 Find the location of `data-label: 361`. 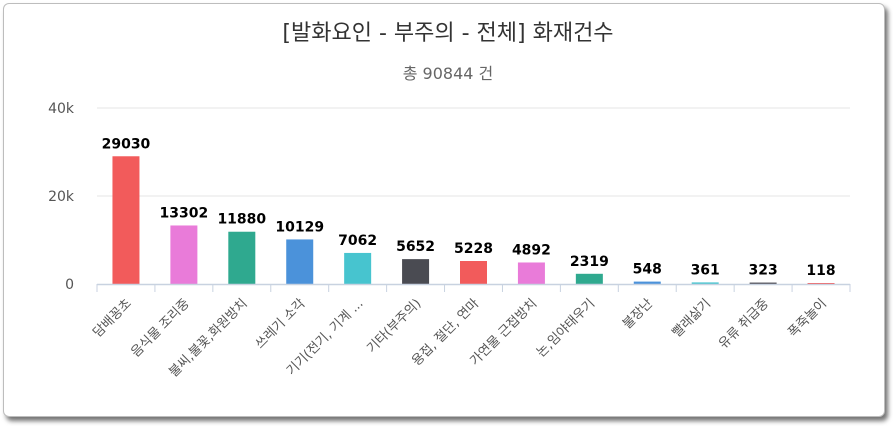

data-label: 361 is located at coordinates (705, 270).